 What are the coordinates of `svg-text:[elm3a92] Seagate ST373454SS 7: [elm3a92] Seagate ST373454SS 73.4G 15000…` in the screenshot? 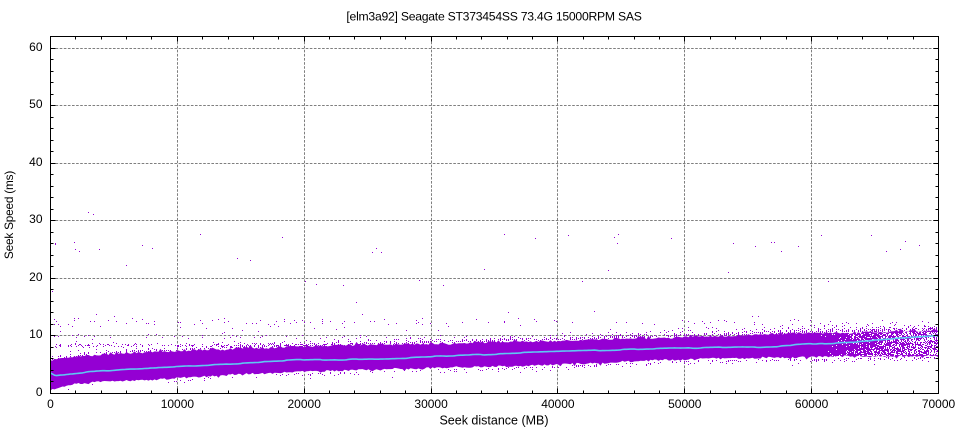 It's located at (493, 17).